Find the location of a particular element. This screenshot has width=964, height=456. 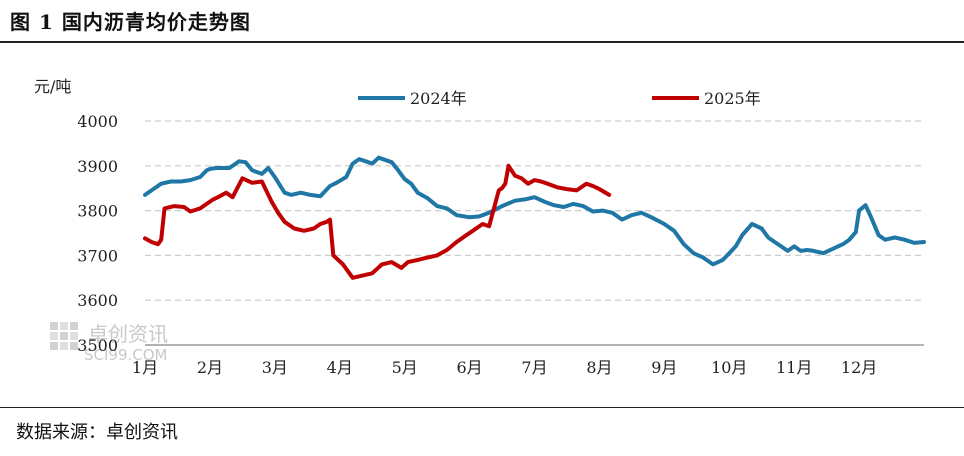

y-axis-label: 元/吨 is located at coordinates (52, 86).